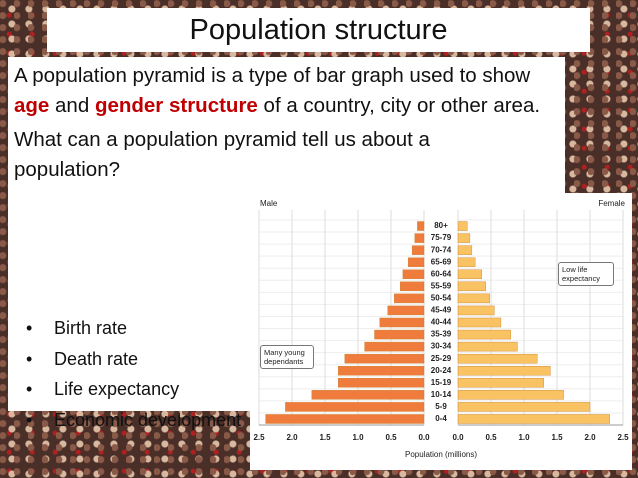 The image size is (638, 478). I want to click on category-label: 75-79, so click(441, 237).